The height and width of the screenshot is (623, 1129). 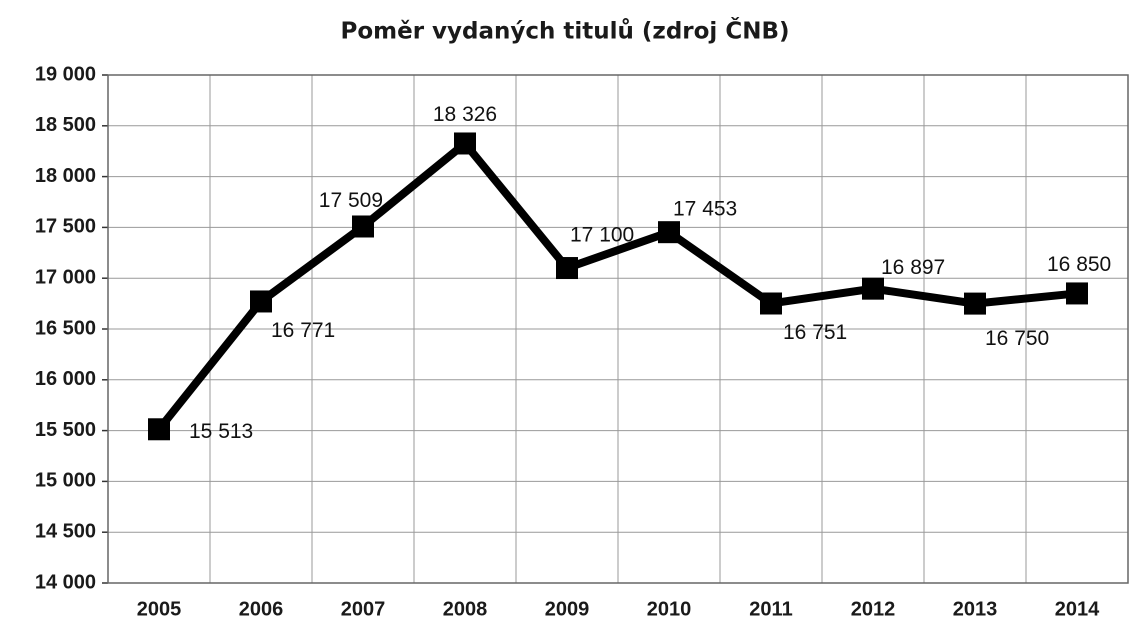 I want to click on y-tick-label: 18 000, so click(x=65, y=176).